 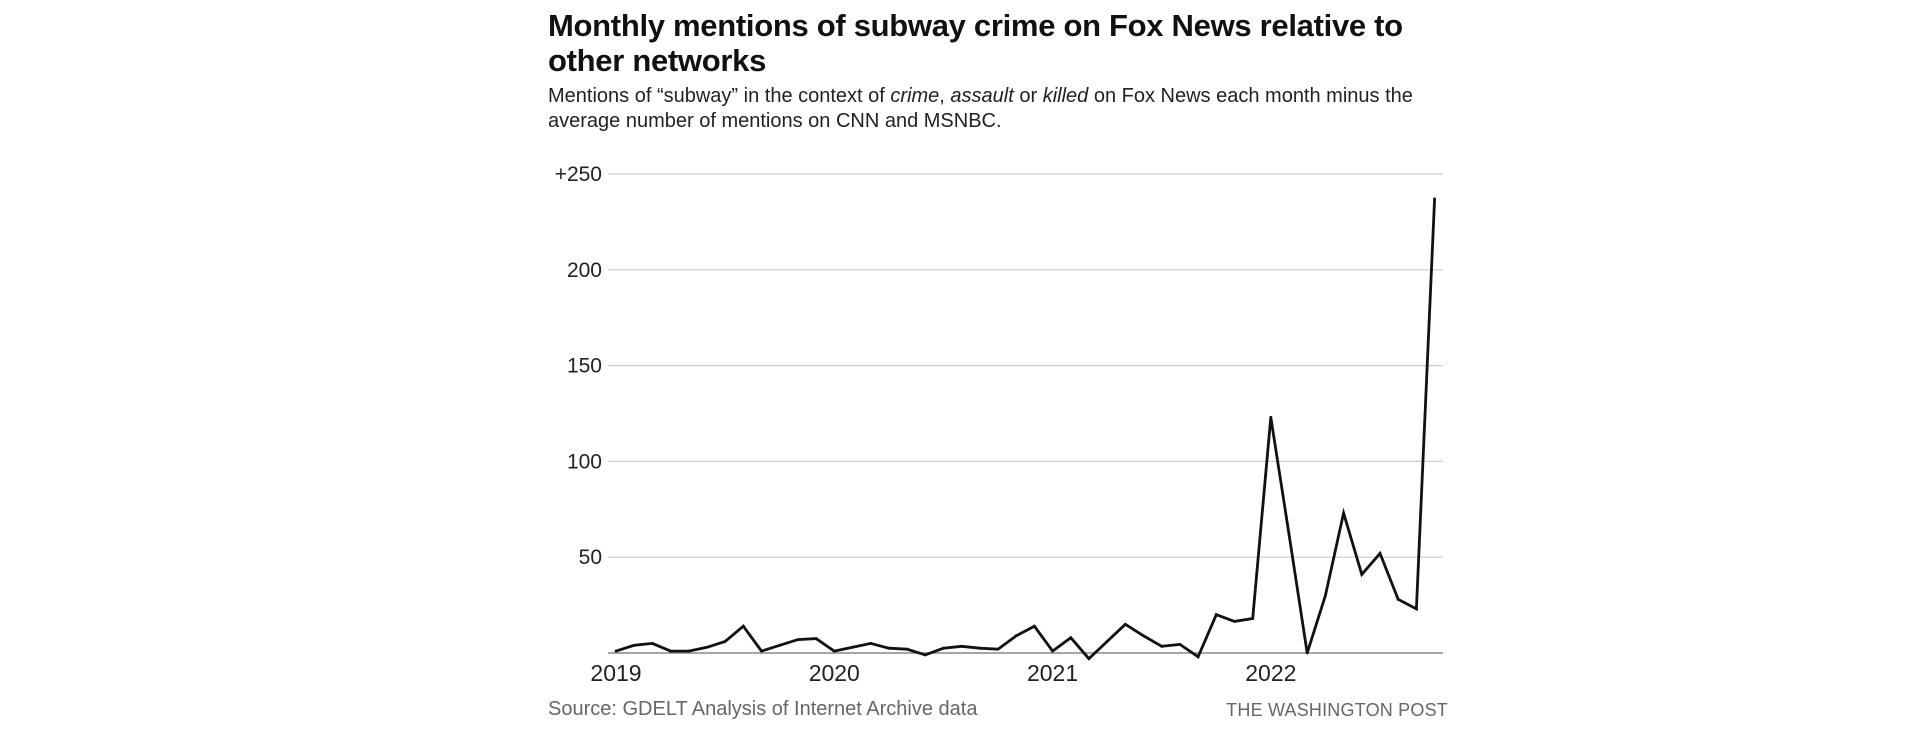 What do you see at coordinates (1052, 673) in the screenshot?
I see `x-tick-label: 2021` at bounding box center [1052, 673].